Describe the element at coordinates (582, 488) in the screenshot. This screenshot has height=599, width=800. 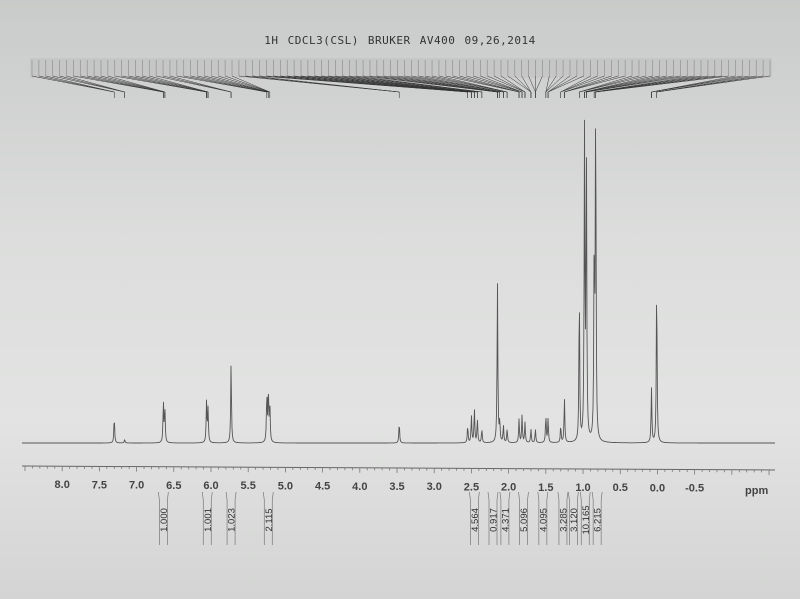
I see `x-tick-label: 1.0` at that location.